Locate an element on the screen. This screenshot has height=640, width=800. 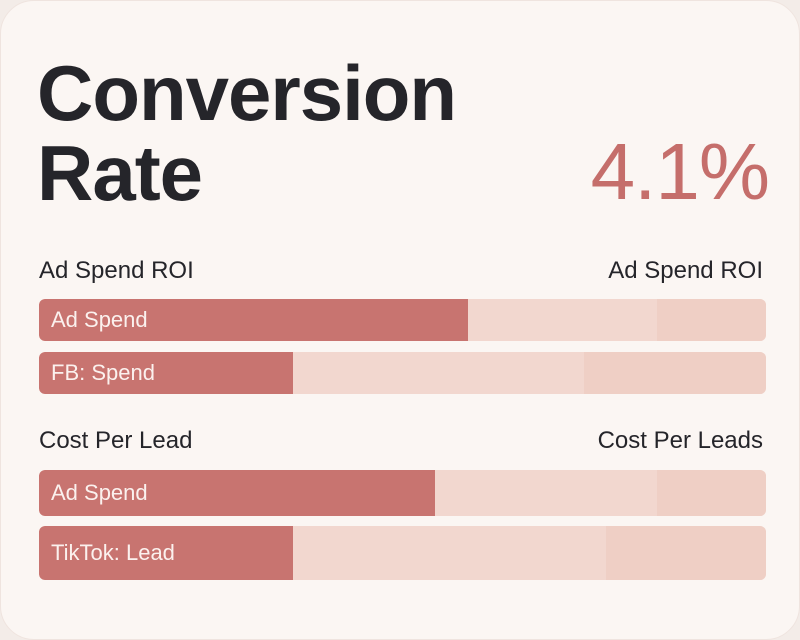
conversion-rate-value: 4.1% is located at coordinates (680, 171).